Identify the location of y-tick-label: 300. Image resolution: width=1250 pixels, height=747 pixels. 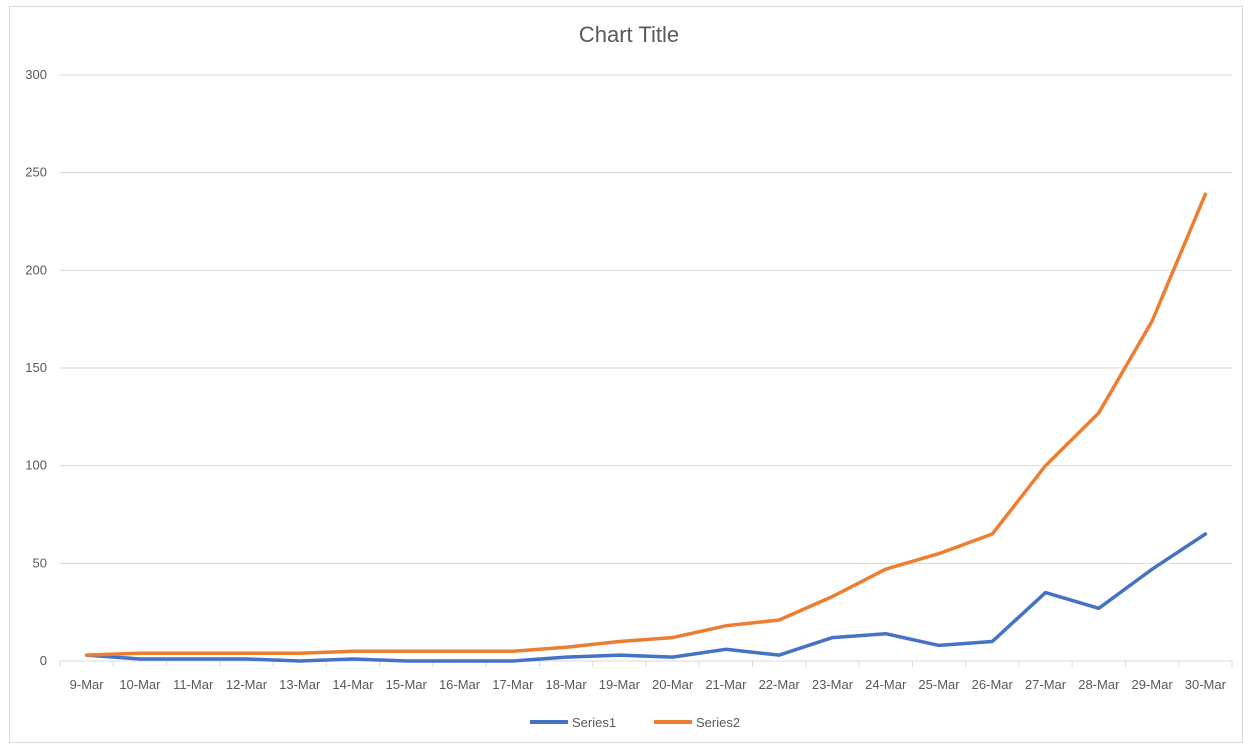
(36, 74).